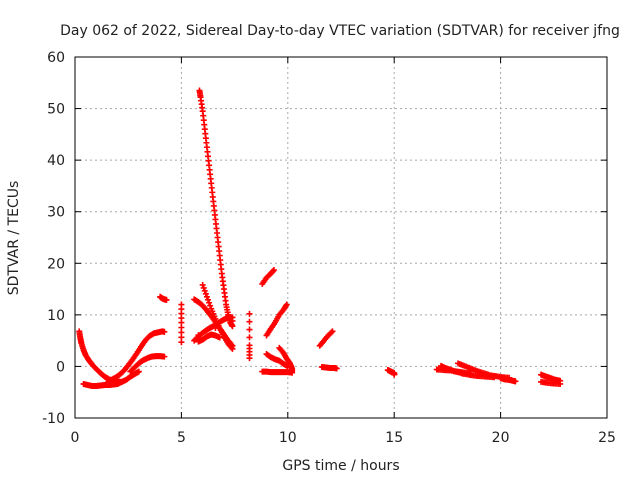 This screenshot has width=640, height=480. What do you see at coordinates (216, 208) in the screenshot?
I see `series-arc-f-spike` at bounding box center [216, 208].